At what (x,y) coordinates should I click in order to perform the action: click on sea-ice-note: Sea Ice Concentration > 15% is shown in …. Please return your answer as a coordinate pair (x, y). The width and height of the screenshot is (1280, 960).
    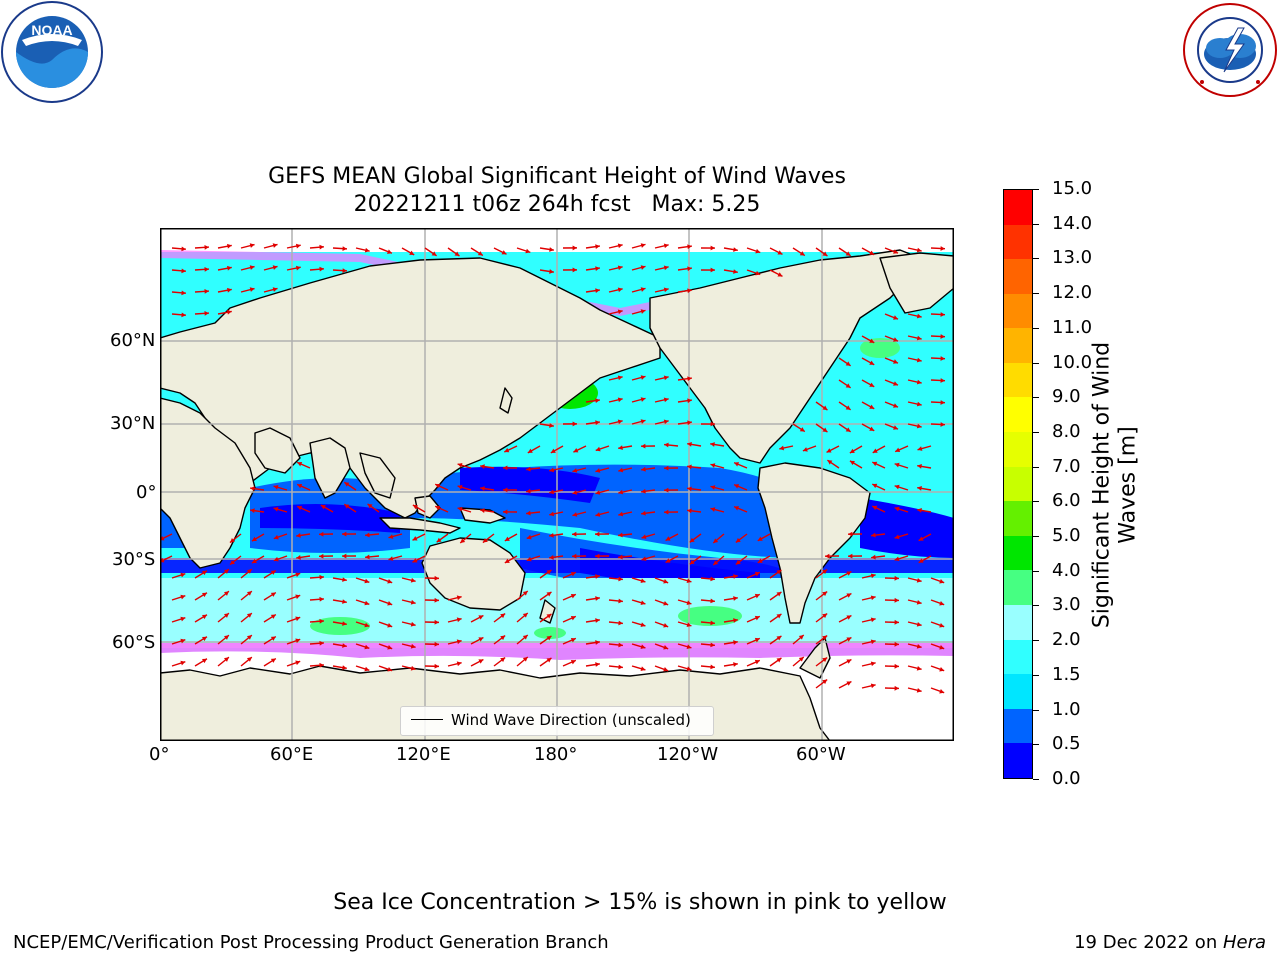
    Looking at the image, I should click on (640, 902).